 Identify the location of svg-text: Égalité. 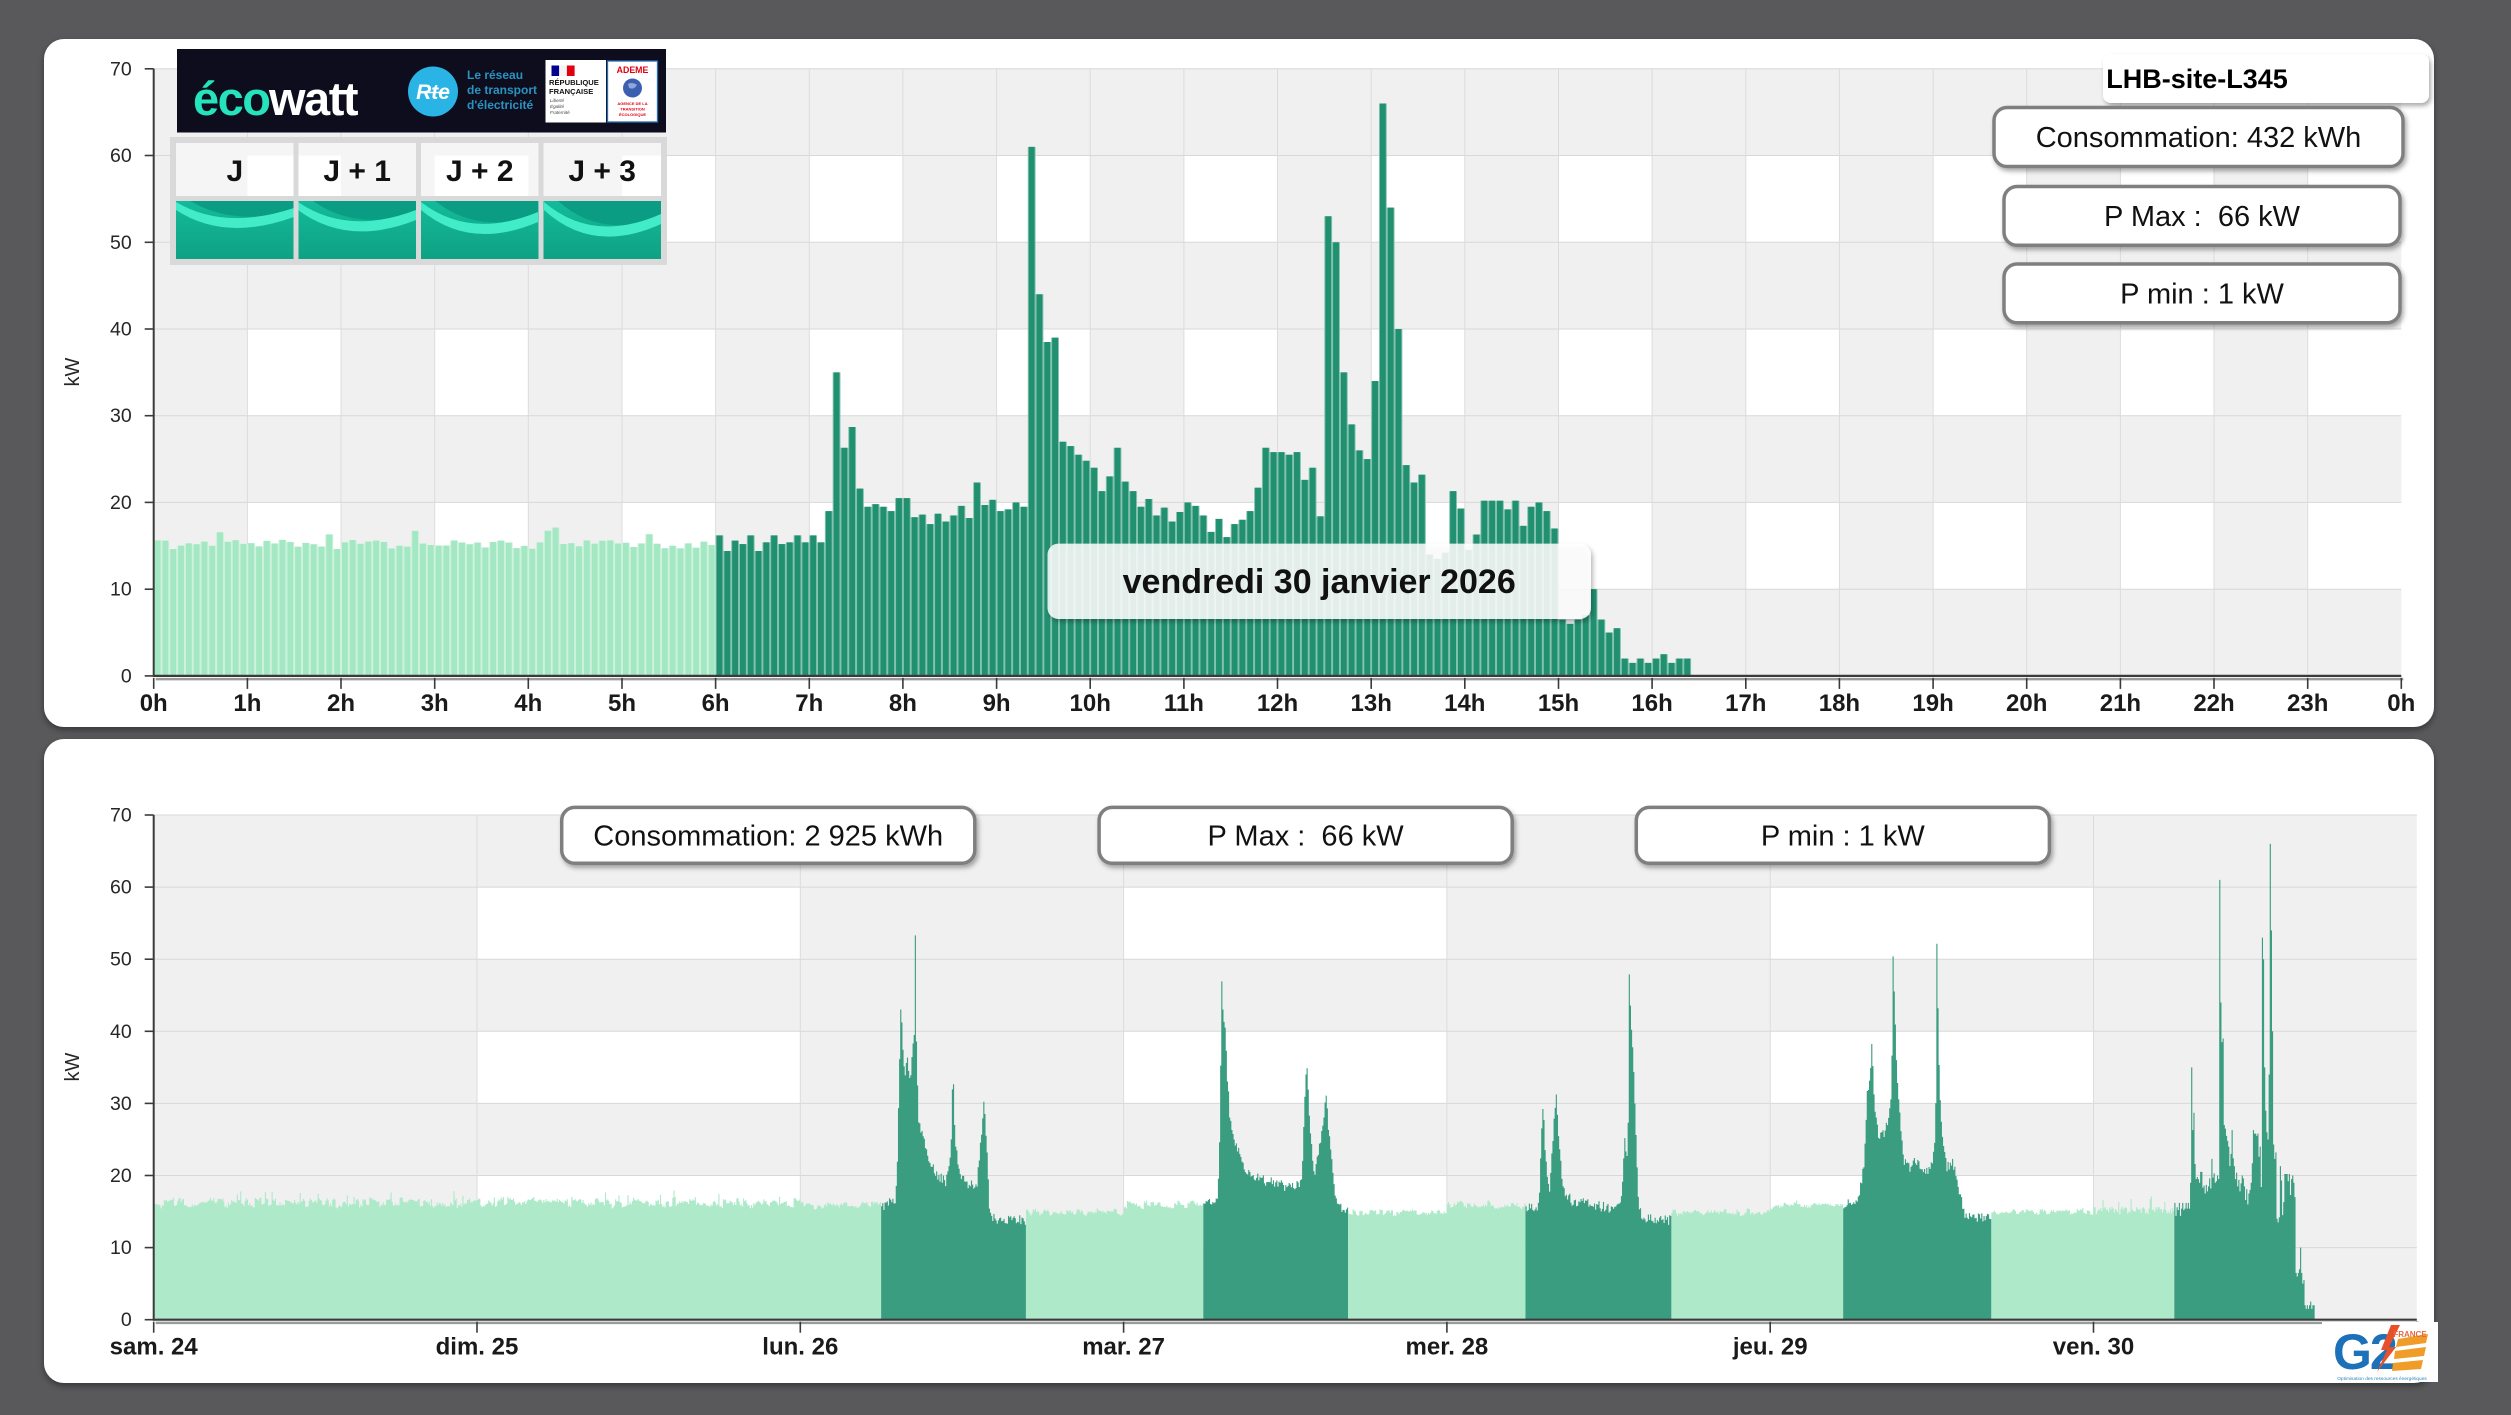
(557, 106).